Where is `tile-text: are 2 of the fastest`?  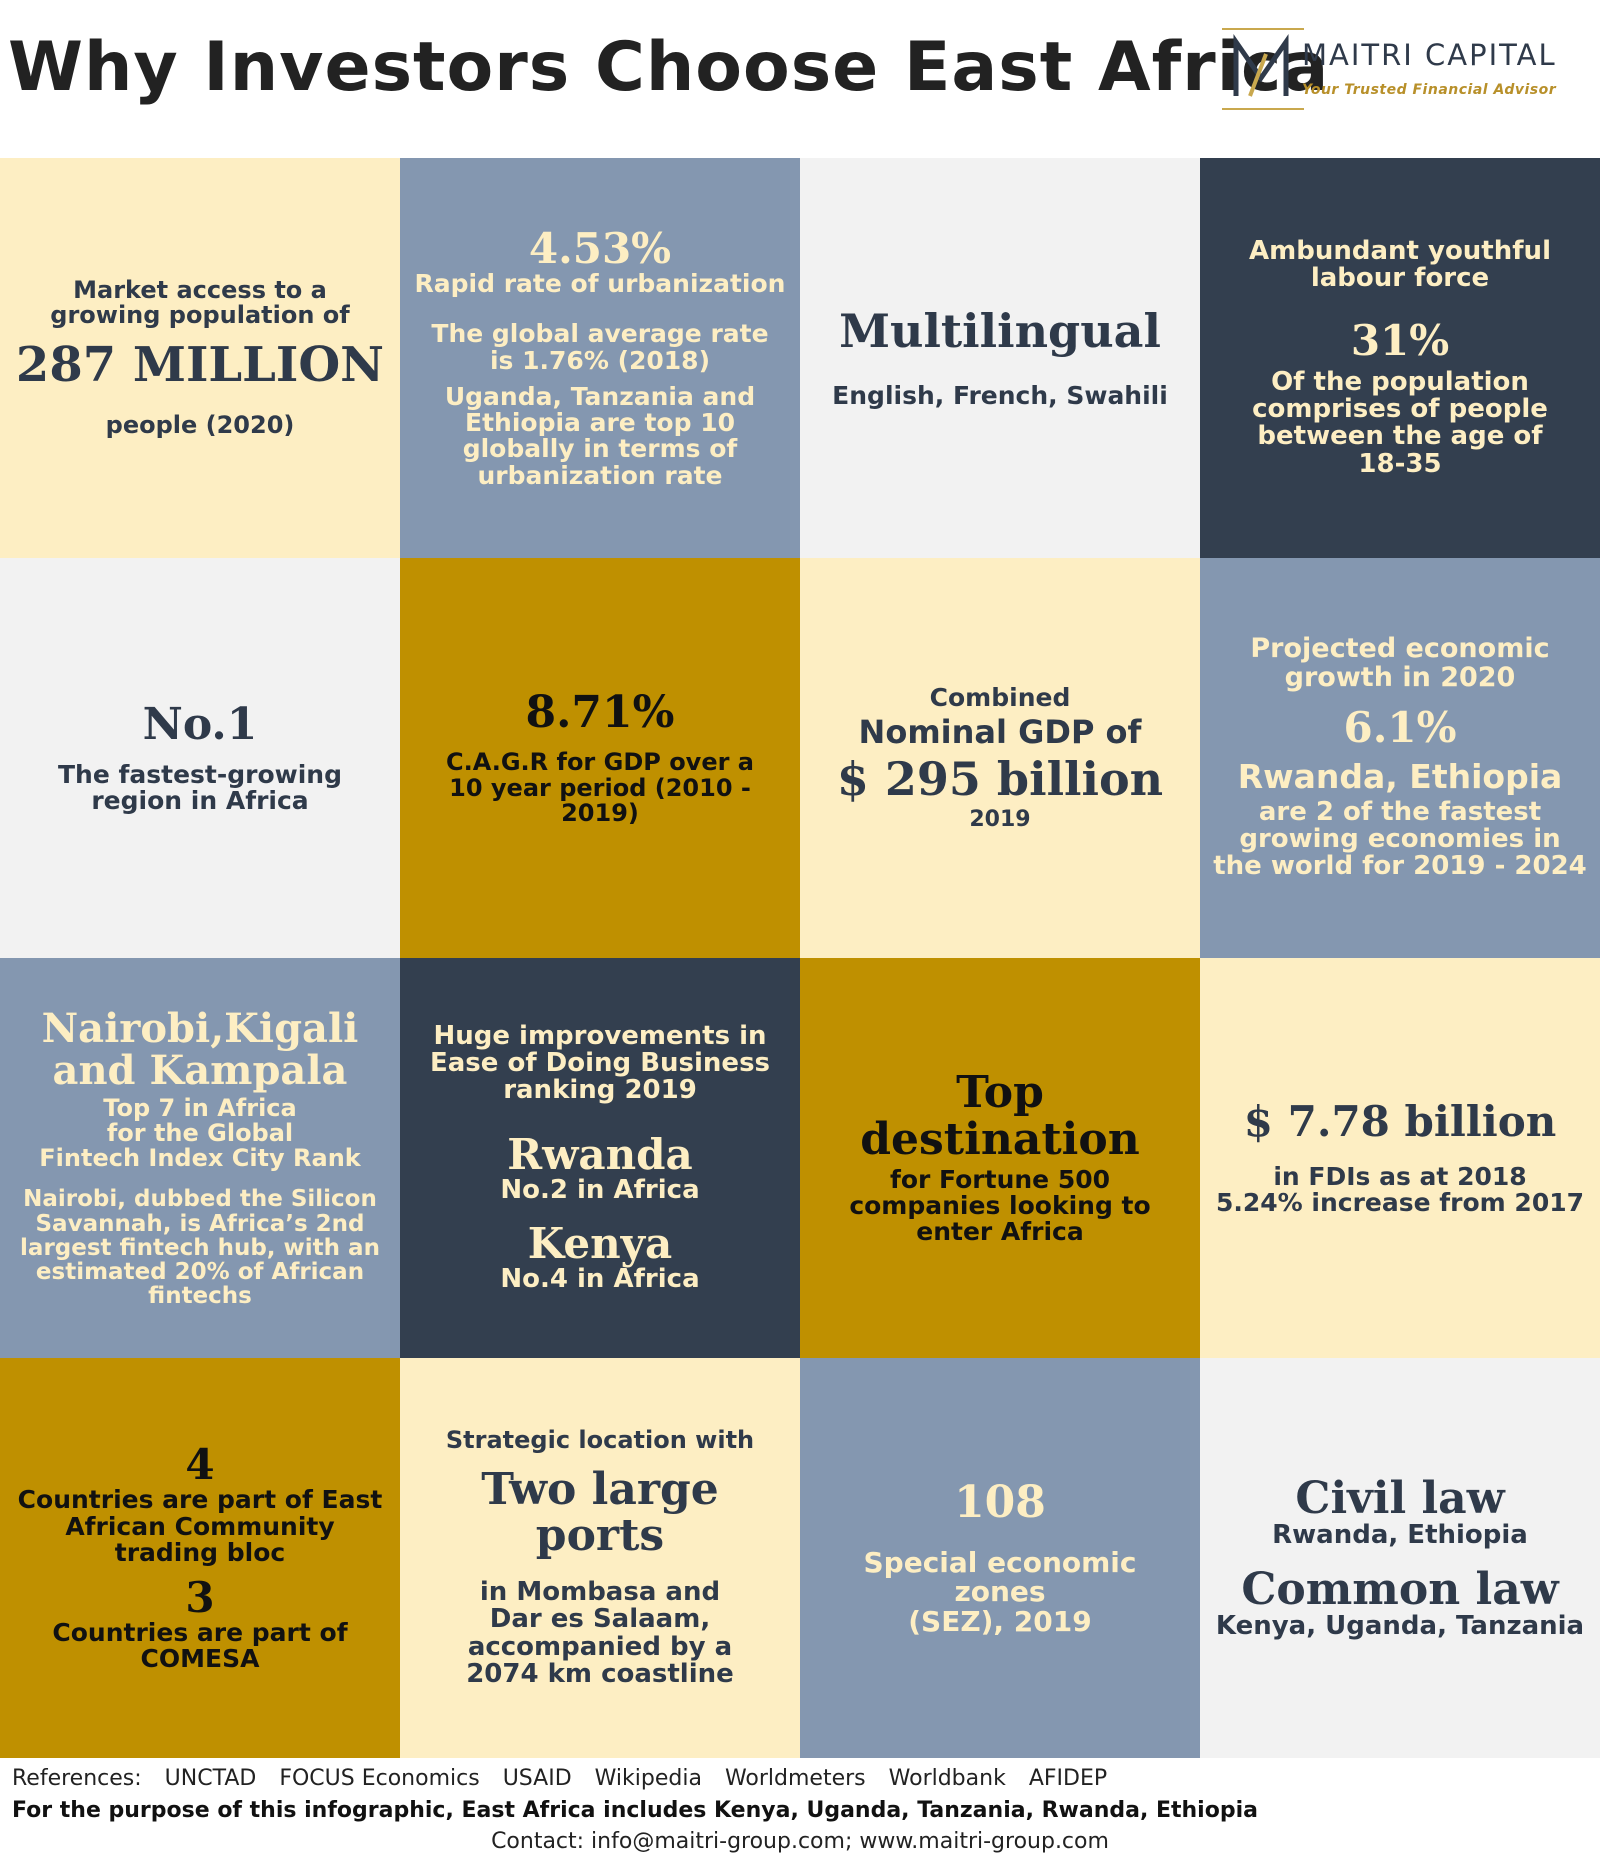 tile-text: are 2 of the fastest is located at coordinates (1400, 811).